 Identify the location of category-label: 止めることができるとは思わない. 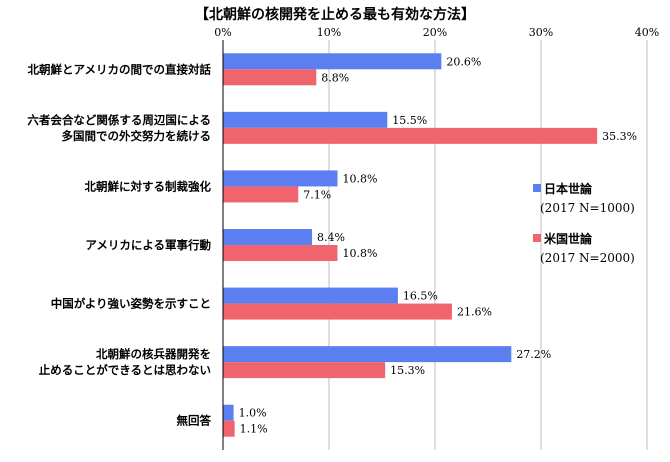
(125, 370).